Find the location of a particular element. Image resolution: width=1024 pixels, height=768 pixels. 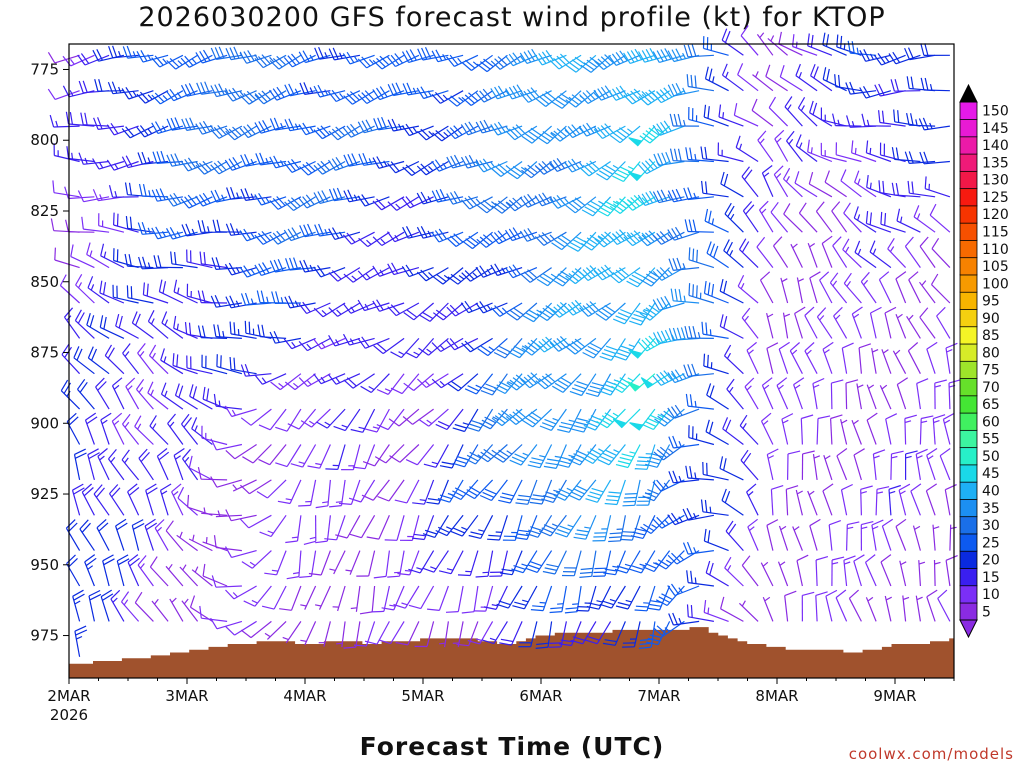

x-tick-label: 4MAR is located at coordinates (304, 696).